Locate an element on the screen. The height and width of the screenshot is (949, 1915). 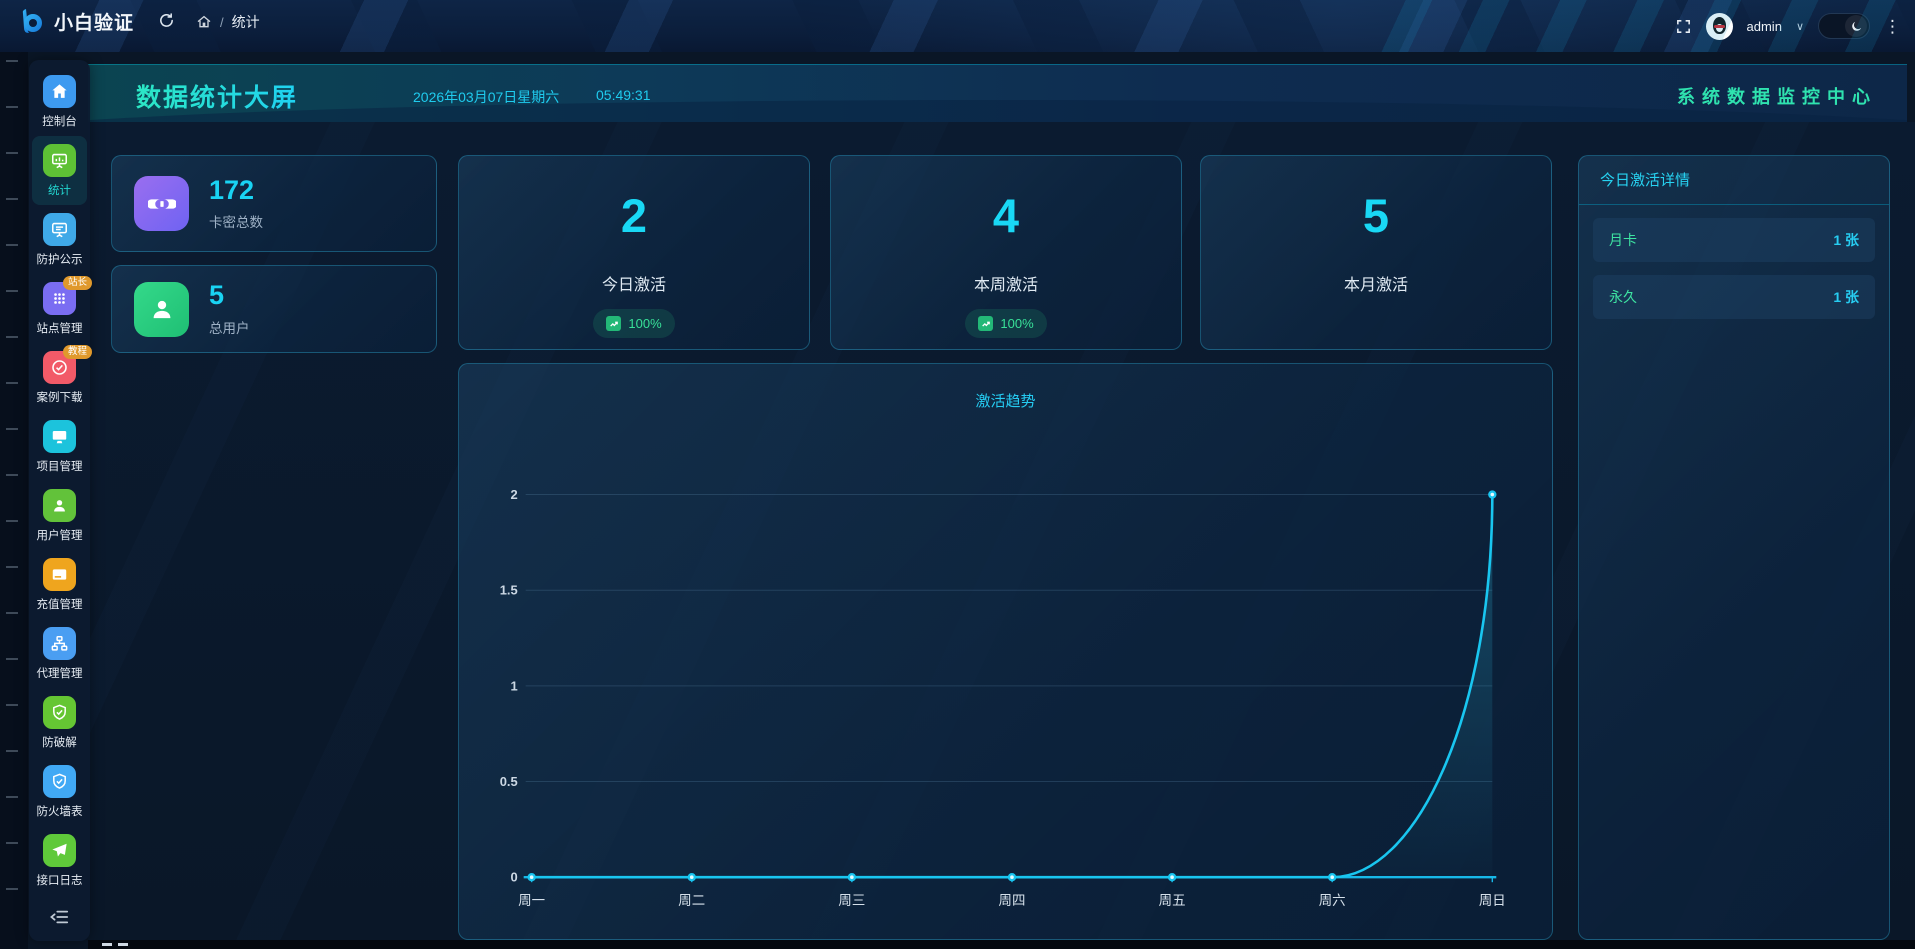
sidebar-item-badge: 站长 is located at coordinates (77, 283).